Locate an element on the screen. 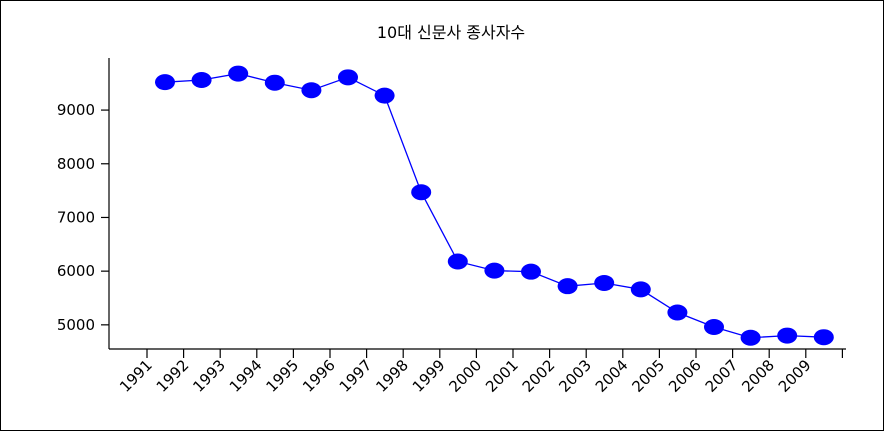 Image resolution: width=884 pixels, height=432 pixels. chart-title: 10대 신문사 종사자수 is located at coordinates (451, 32).